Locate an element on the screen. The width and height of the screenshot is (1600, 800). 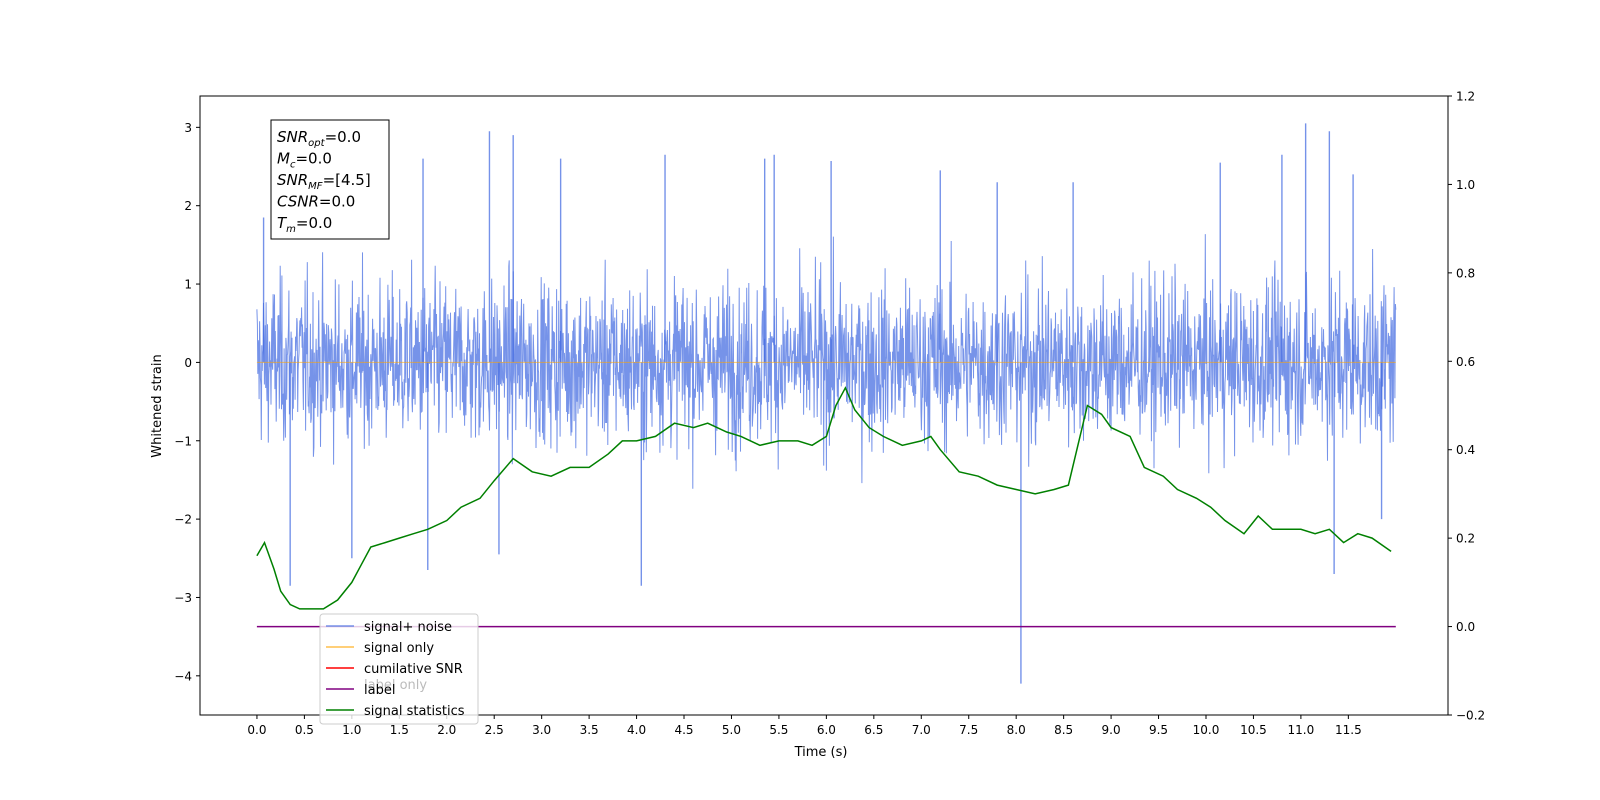
y2-tick-label: 0.0 is located at coordinates (1465, 627).